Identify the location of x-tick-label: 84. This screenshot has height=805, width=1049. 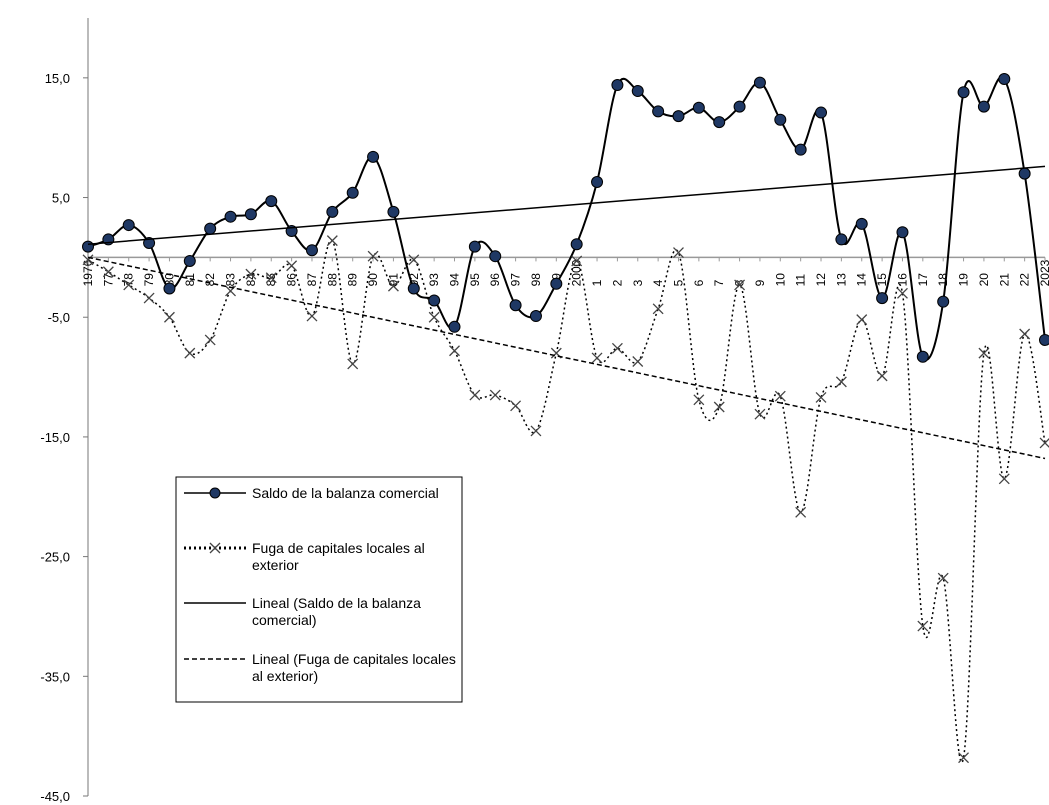
(251, 280).